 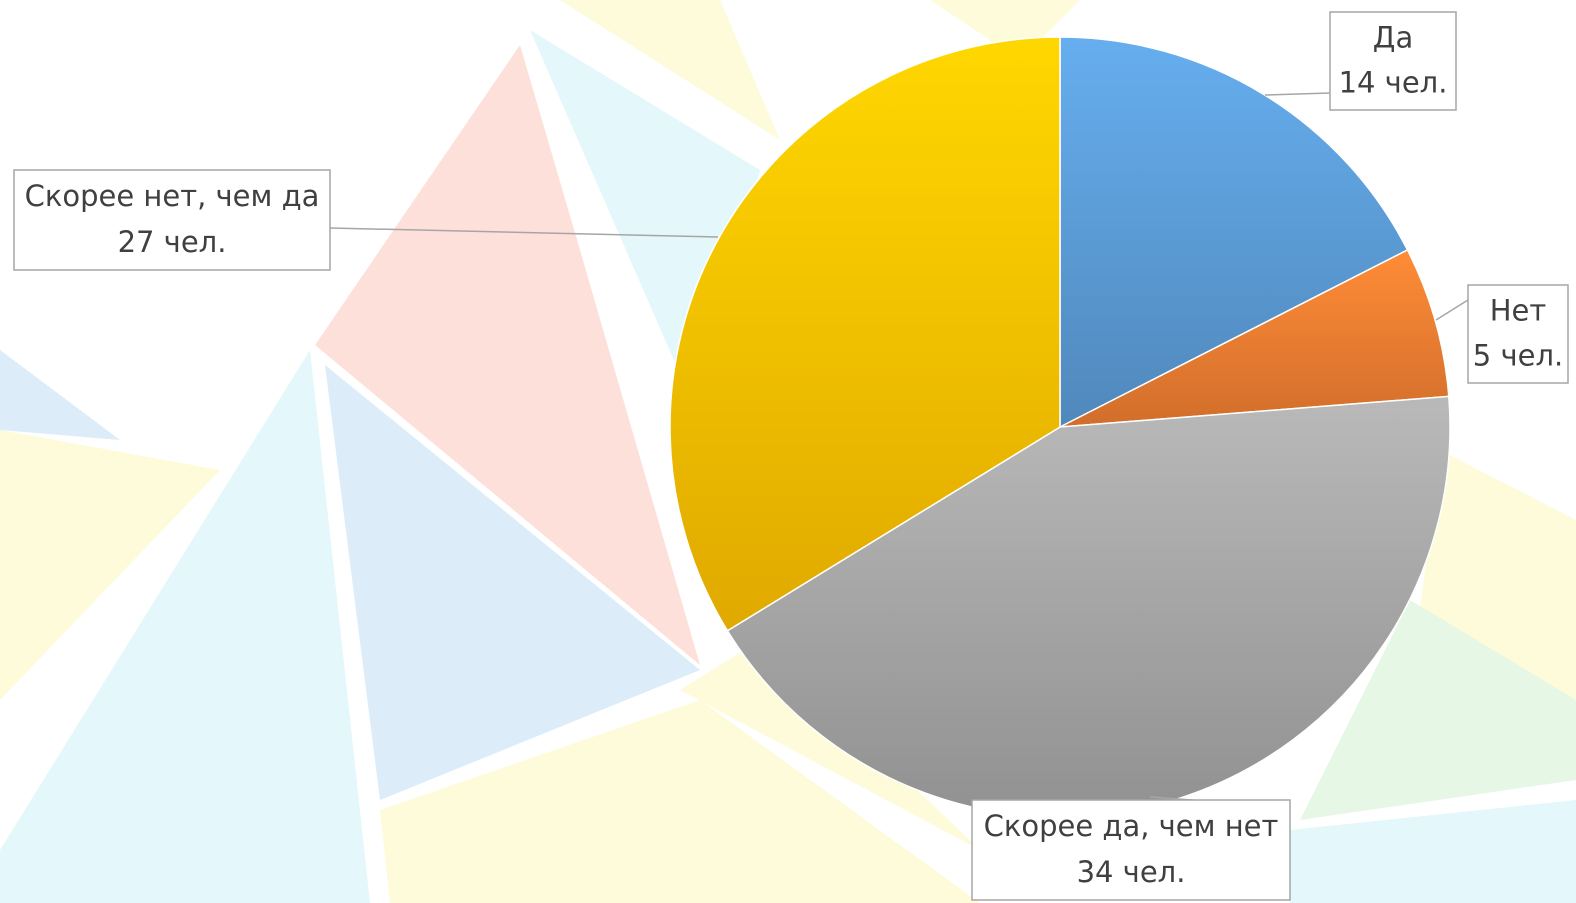 What do you see at coordinates (1131, 872) in the screenshot?
I see `value-label: 34 чел.` at bounding box center [1131, 872].